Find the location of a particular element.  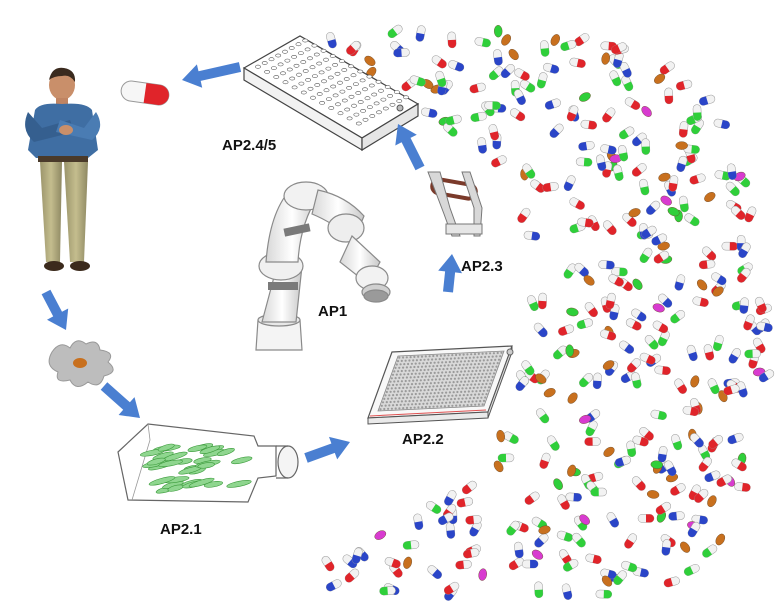

arrow-gripper-to-plate is located at coordinates (410, 147).